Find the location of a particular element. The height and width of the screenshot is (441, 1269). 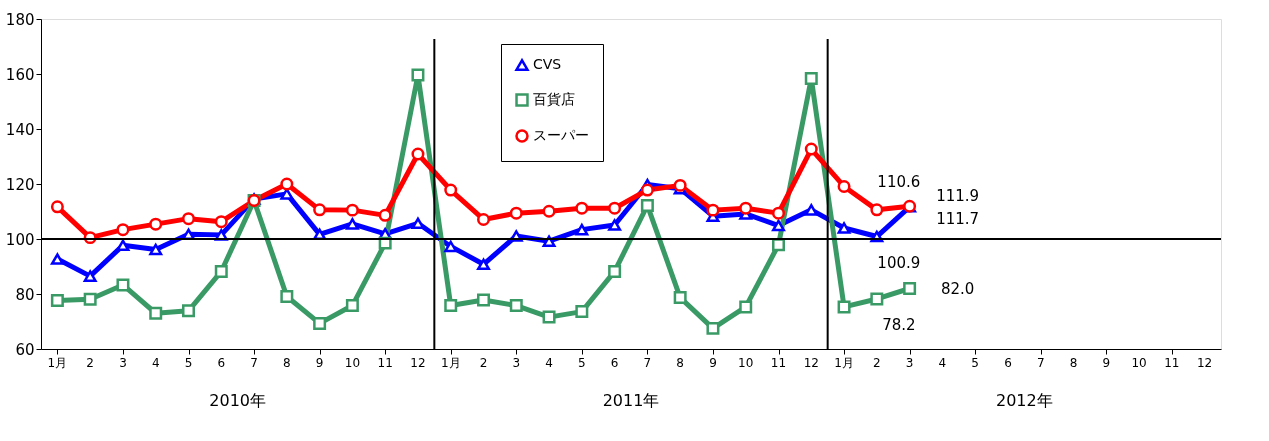

text: 2012年 is located at coordinates (1024, 400).